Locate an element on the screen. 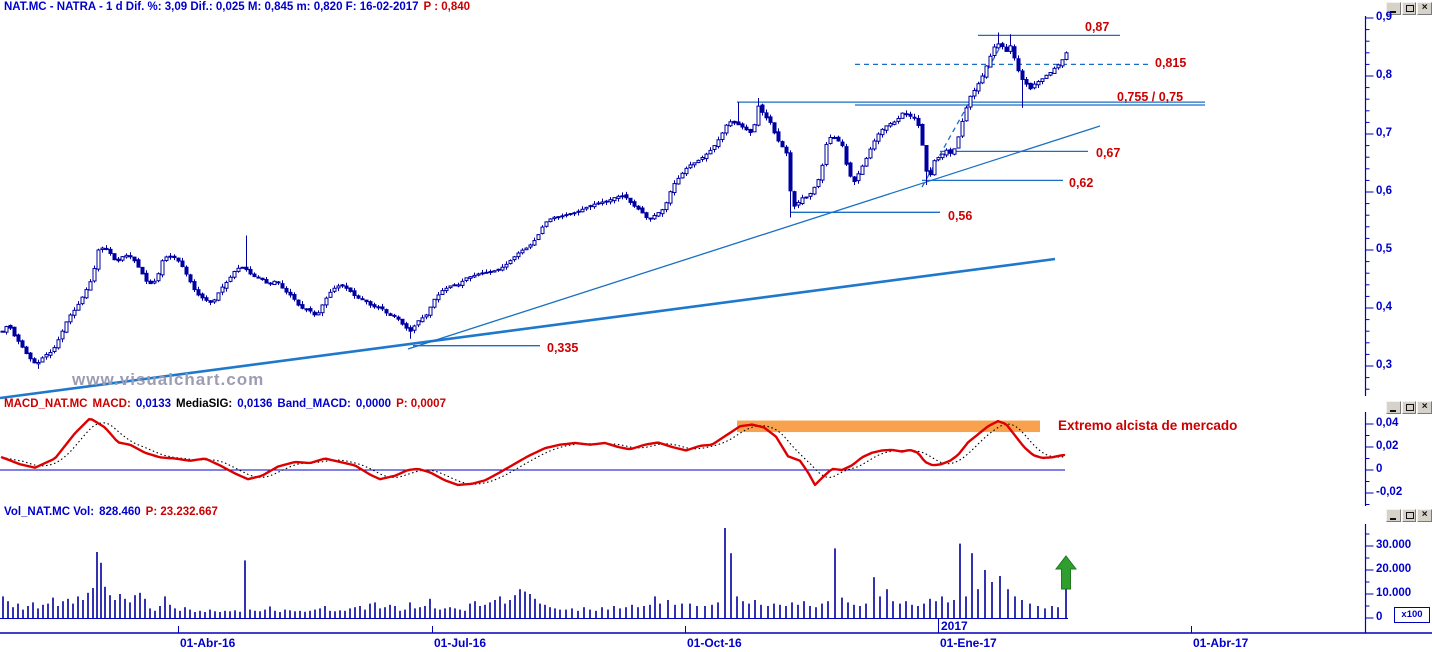 This screenshot has width=1432, height=652. volume-panel-window-controls: × is located at coordinates (1409, 515).